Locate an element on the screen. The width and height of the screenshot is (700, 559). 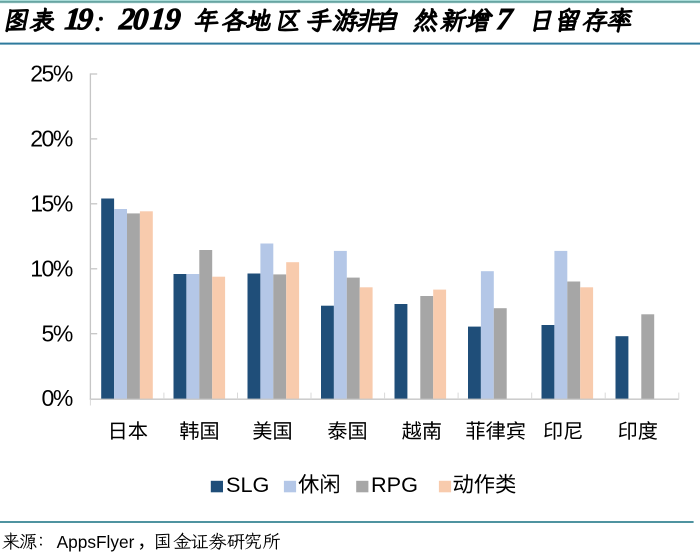
svg-text: RPG is located at coordinates (394, 484).